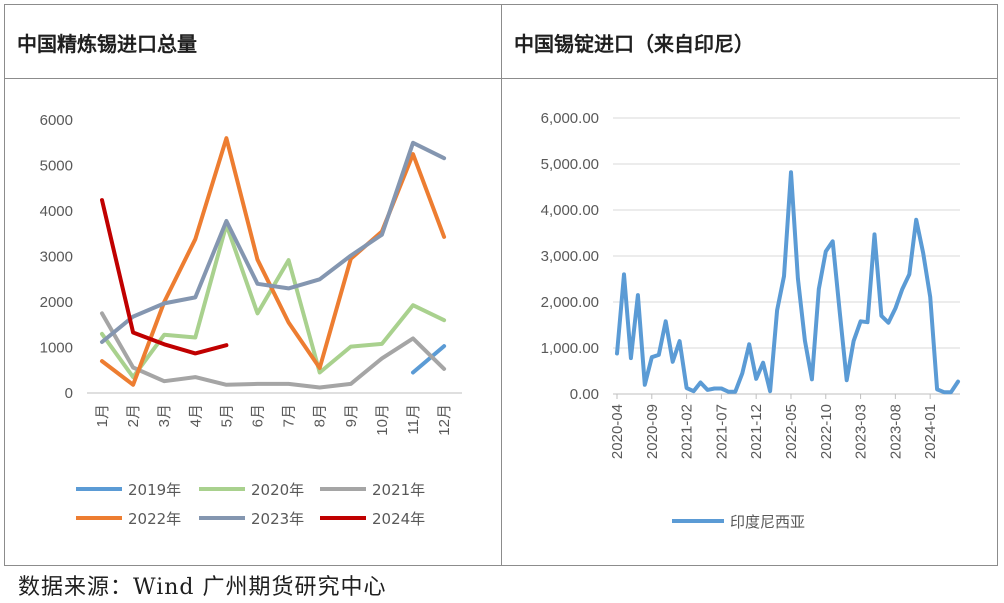 The width and height of the screenshot is (1004, 603). Describe the element at coordinates (861, 431) in the screenshot. I see `right-x-tick-label: 2023-03` at that location.